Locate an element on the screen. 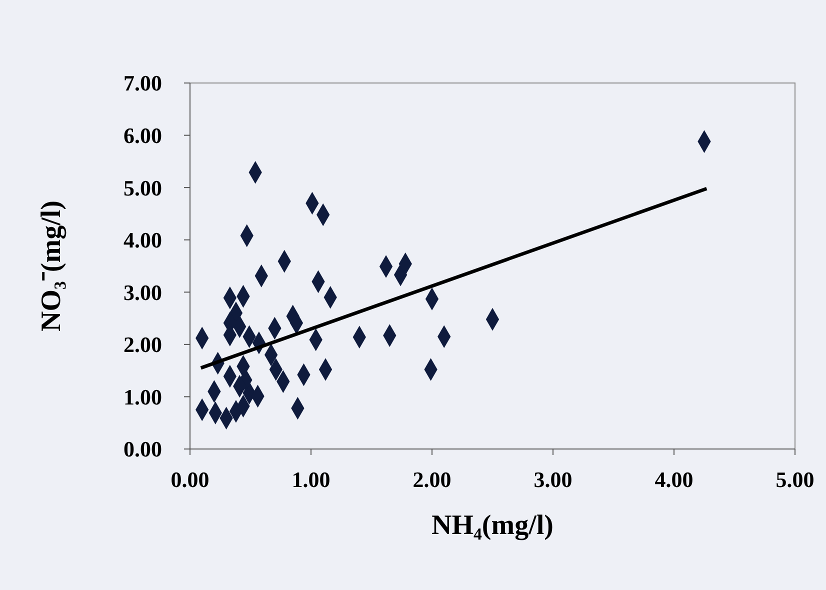  x-tick-label: 3.00 is located at coordinates (553, 479).